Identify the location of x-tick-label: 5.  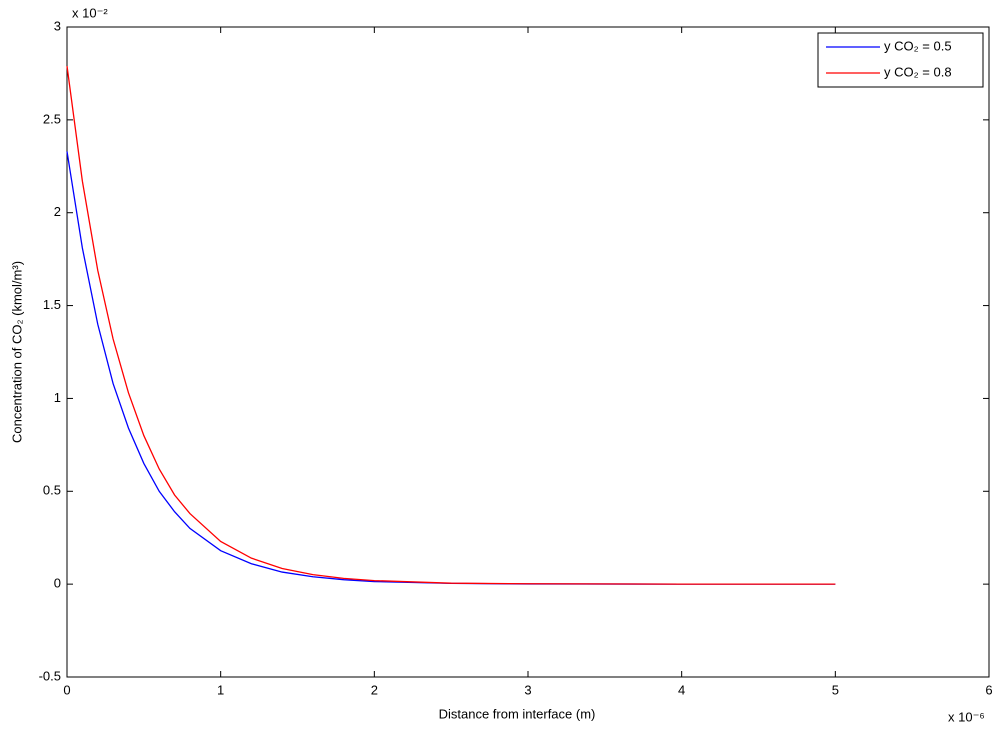
(835, 689).